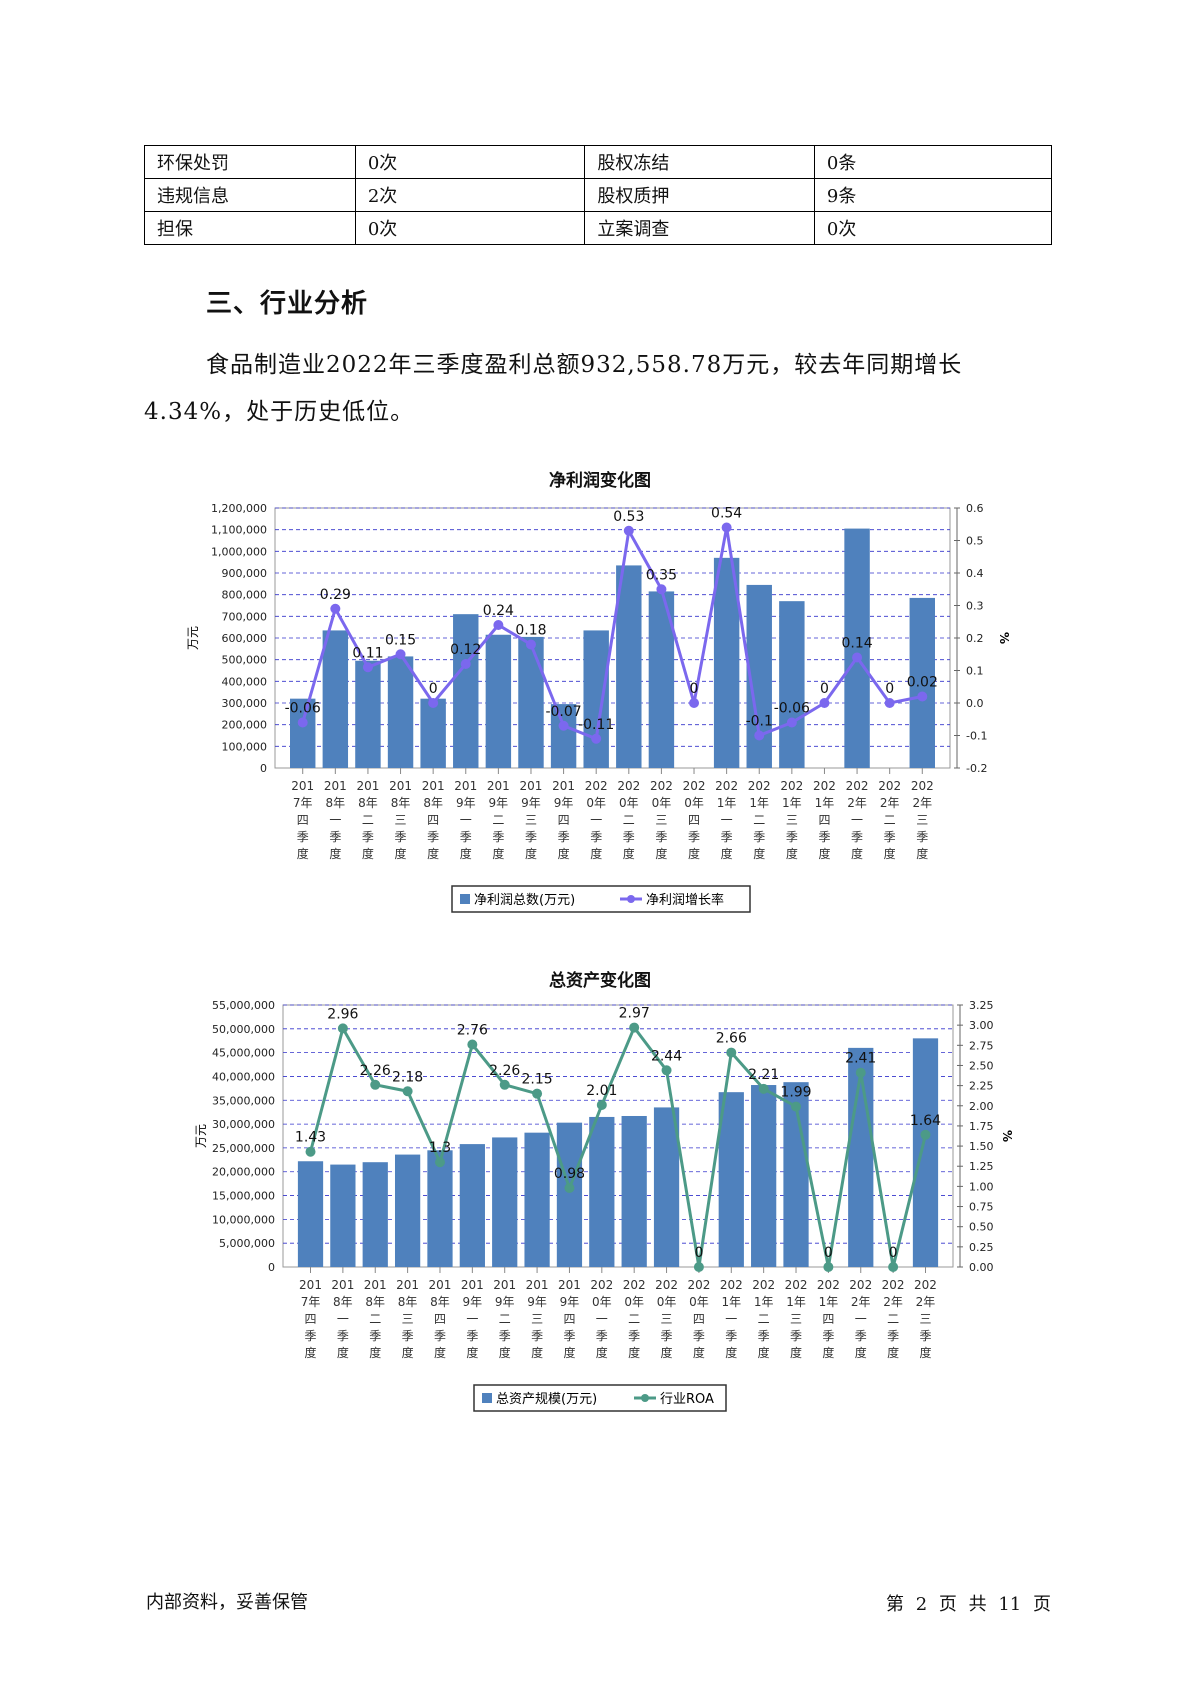 The height and width of the screenshot is (1684, 1191). Describe the element at coordinates (243, 1124) in the screenshot. I see `y-tick-label: 30,000,000` at that location.